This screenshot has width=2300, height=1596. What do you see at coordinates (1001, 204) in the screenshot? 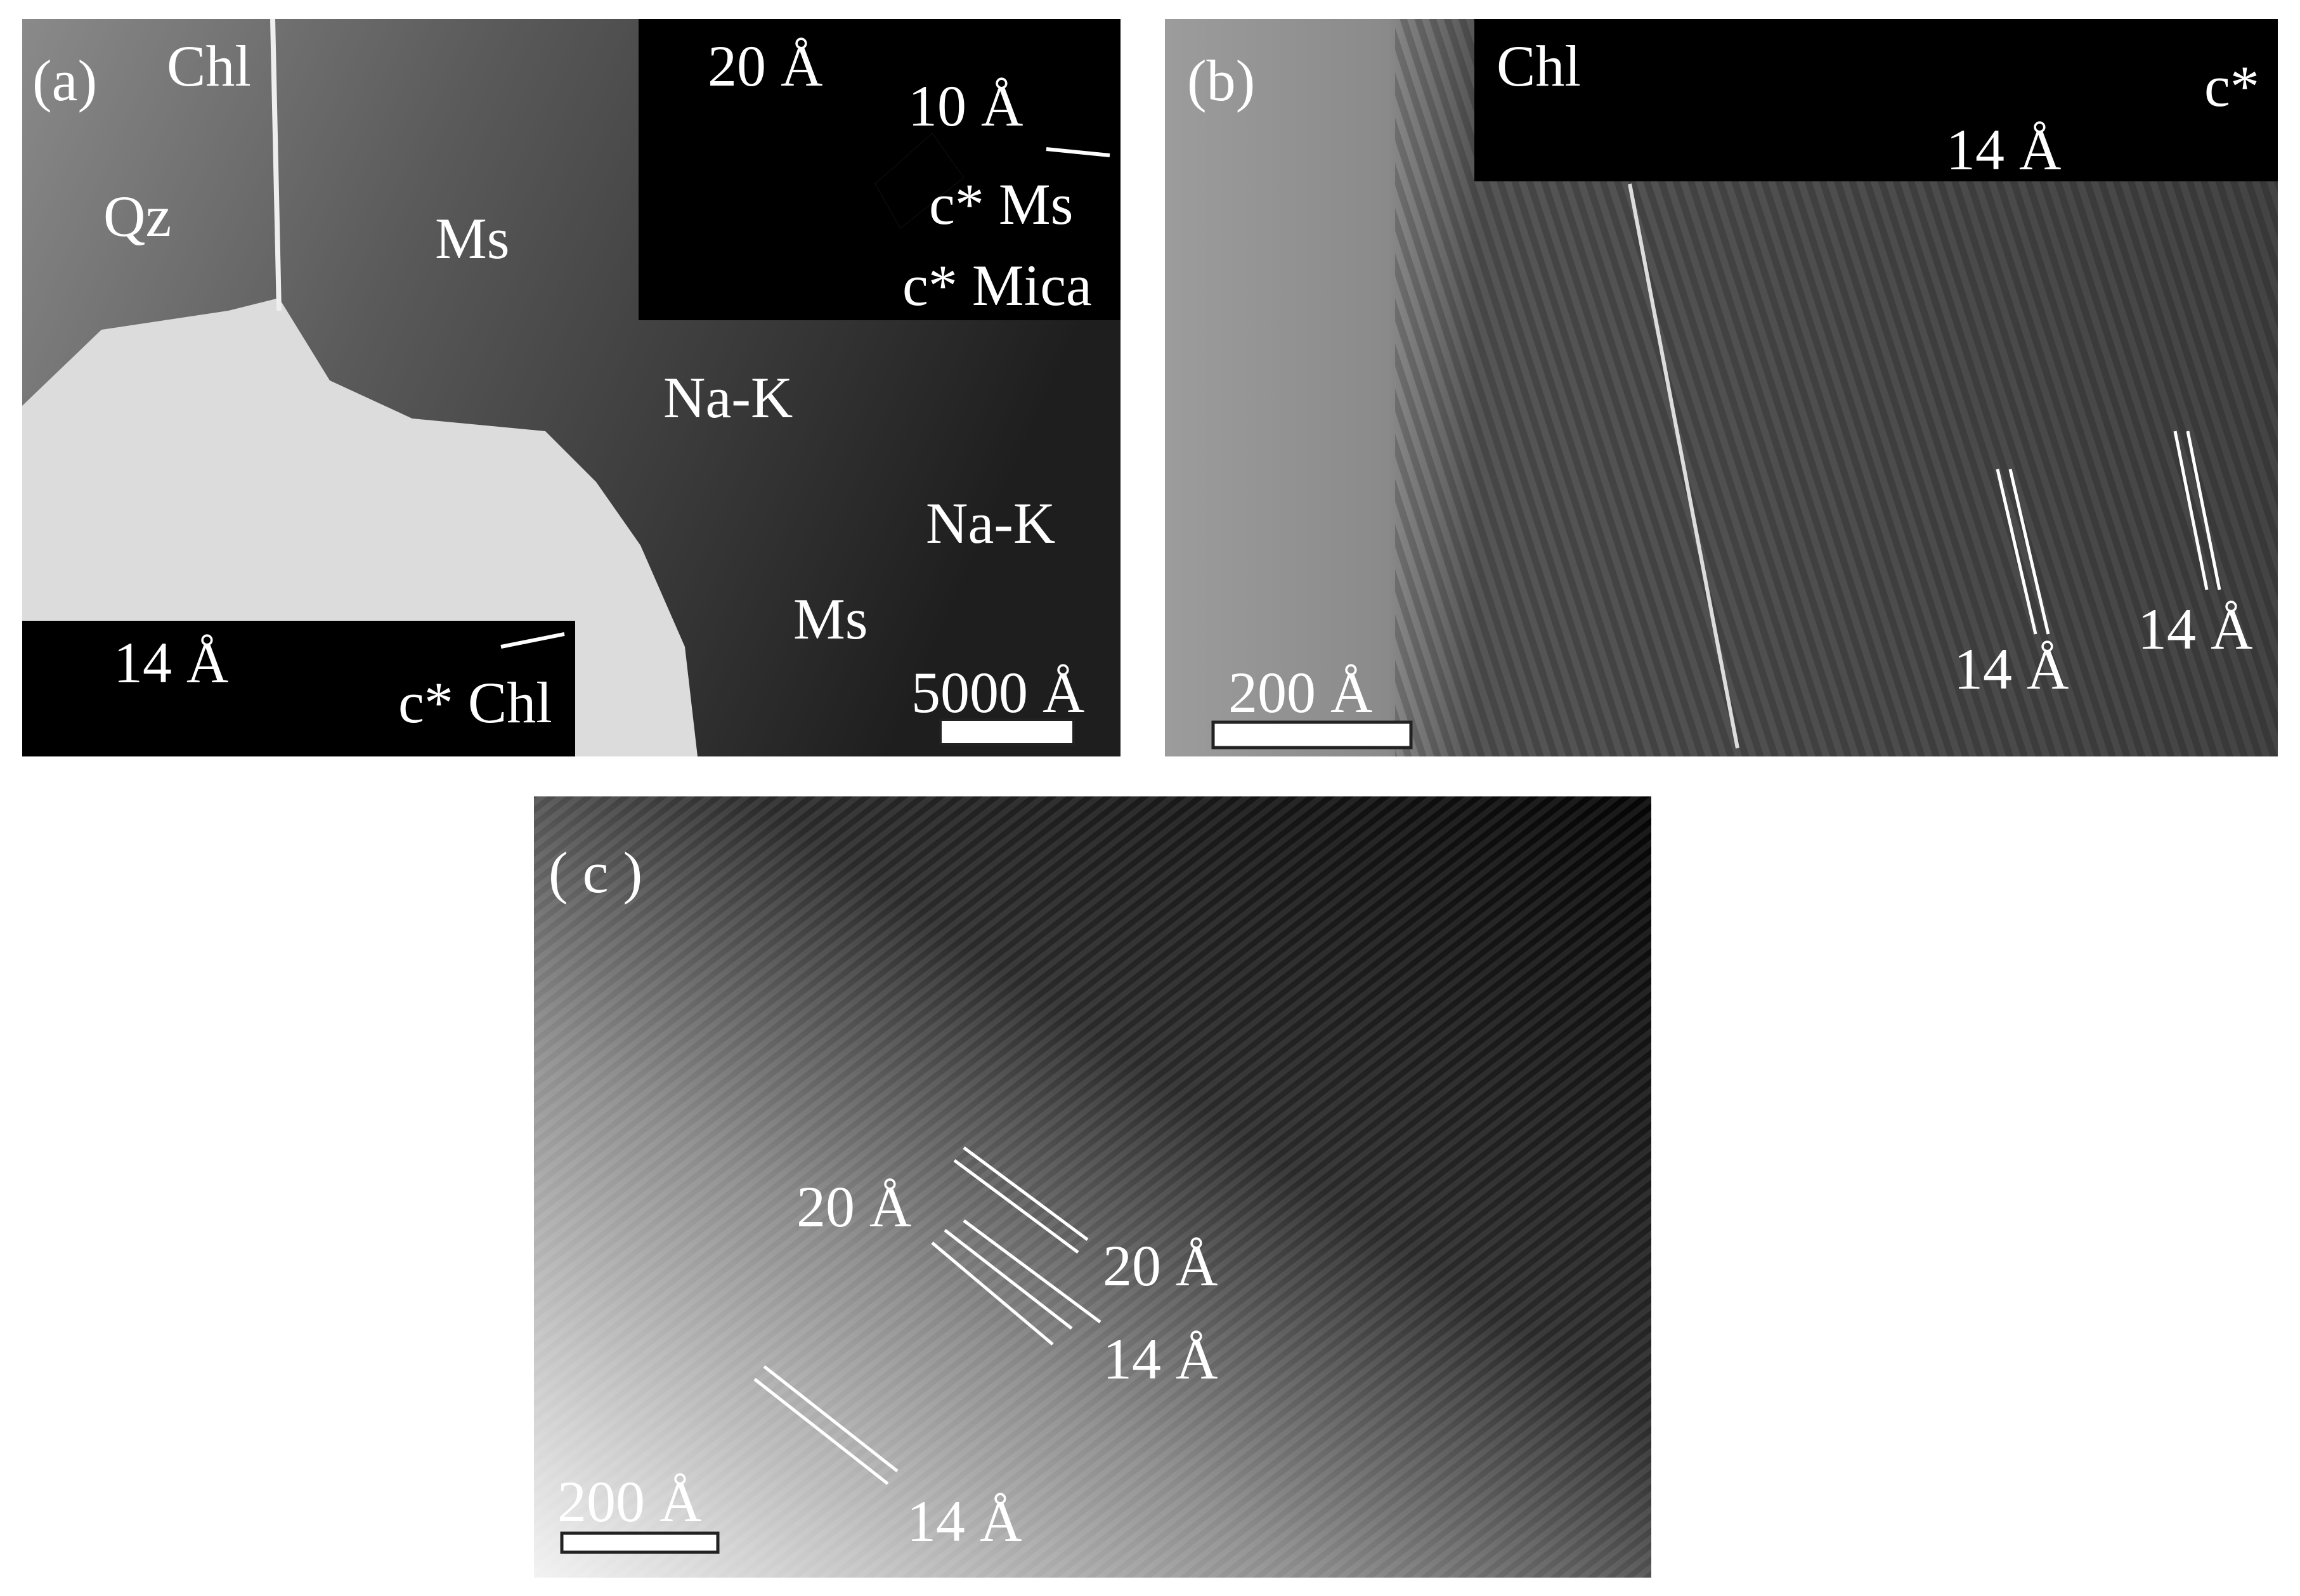
I see `inset-label: c* Ms` at bounding box center [1001, 204].